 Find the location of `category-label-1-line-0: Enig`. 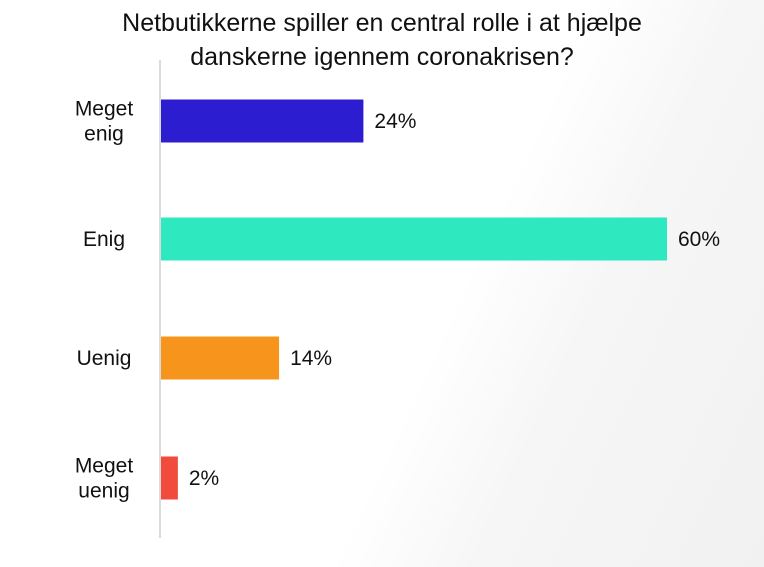

category-label-1-line-0: Enig is located at coordinates (104, 239).